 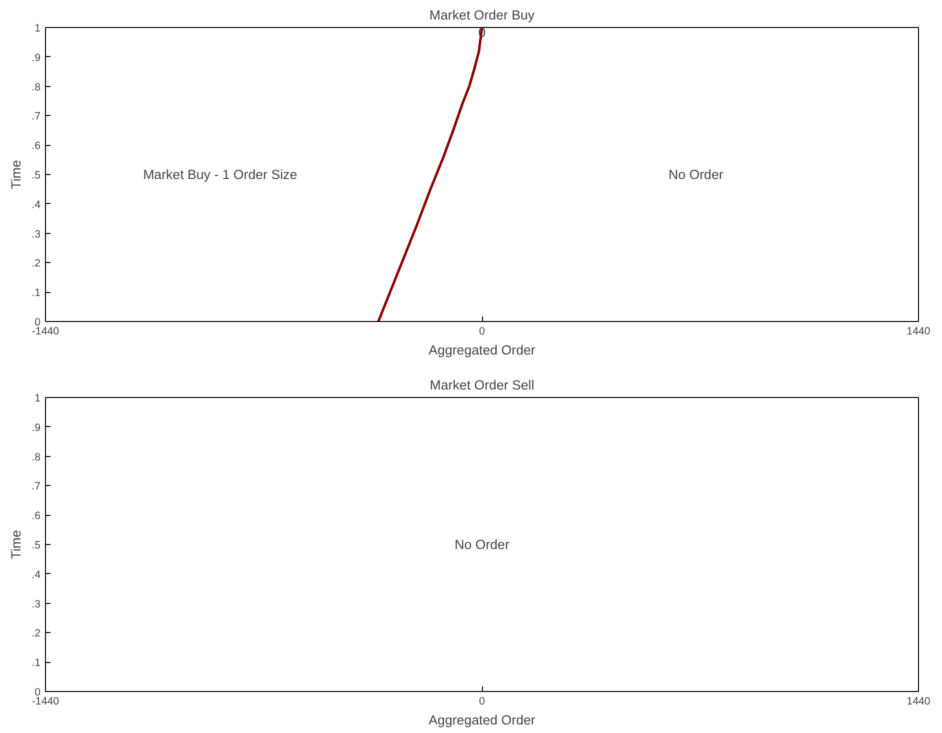 What do you see at coordinates (220, 174) in the screenshot?
I see `annotation: Market Buy - 1 Order Size` at bounding box center [220, 174].